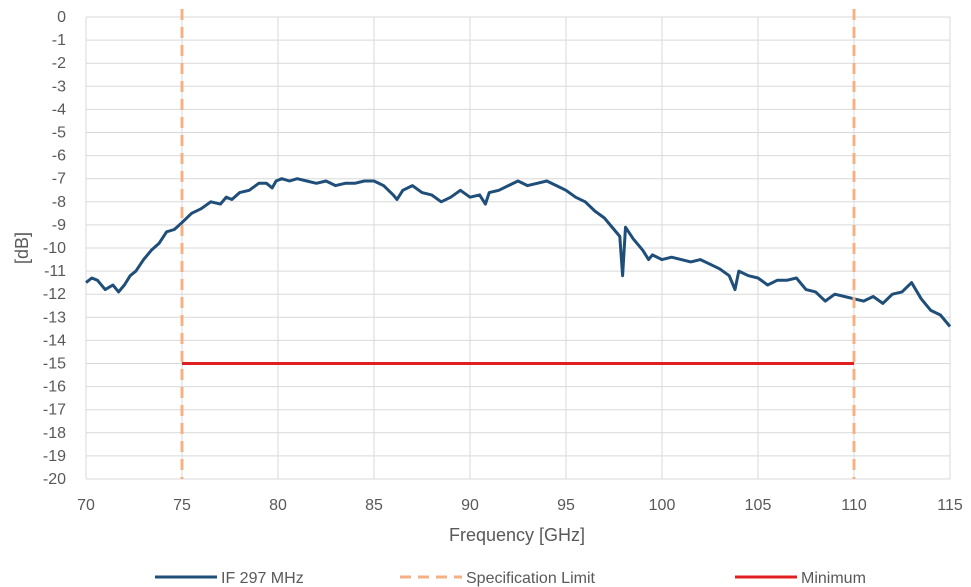  Describe the element at coordinates (182, 505) in the screenshot. I see `x-tick-label: 75` at that location.